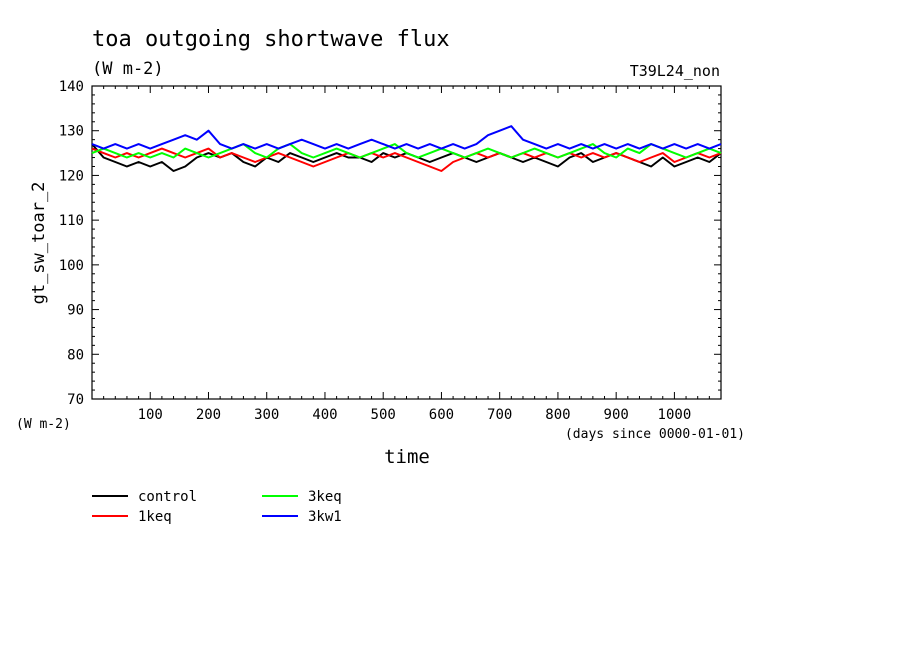  I want to click on y-tick-label: 70, so click(75, 400).